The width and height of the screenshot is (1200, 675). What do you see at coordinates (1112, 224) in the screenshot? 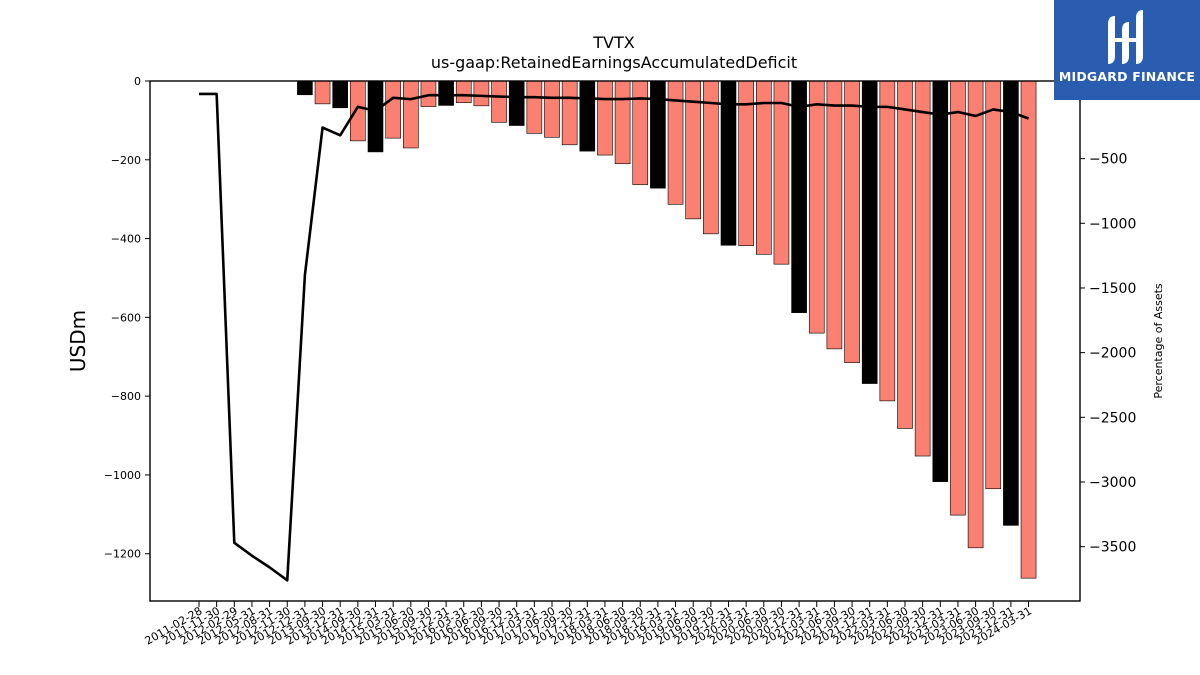
I see `y2-tick-label: −1000` at bounding box center [1112, 224].